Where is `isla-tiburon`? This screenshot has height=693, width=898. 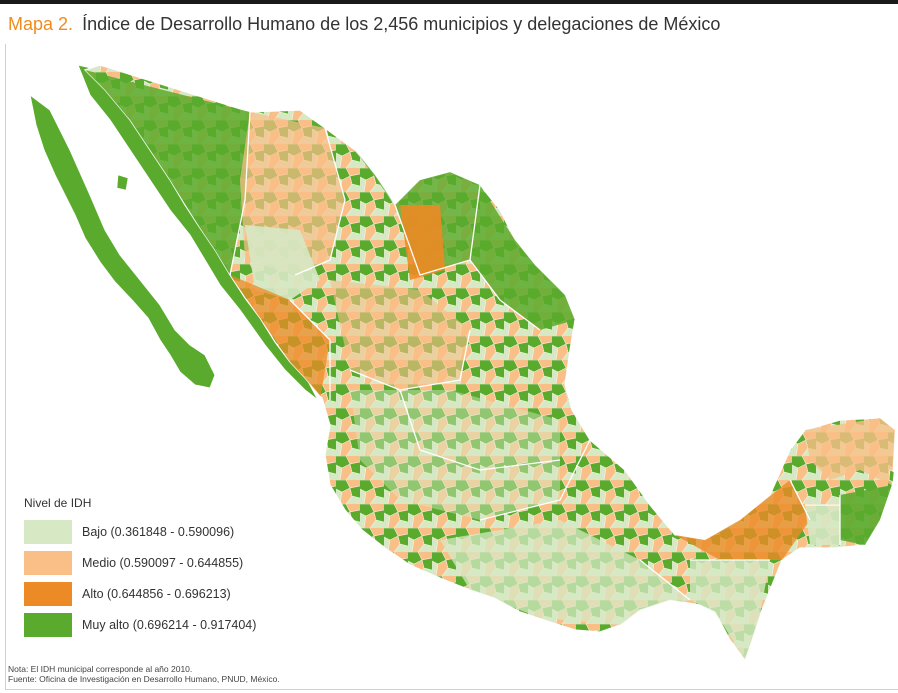
isla-tiburon is located at coordinates (122, 182).